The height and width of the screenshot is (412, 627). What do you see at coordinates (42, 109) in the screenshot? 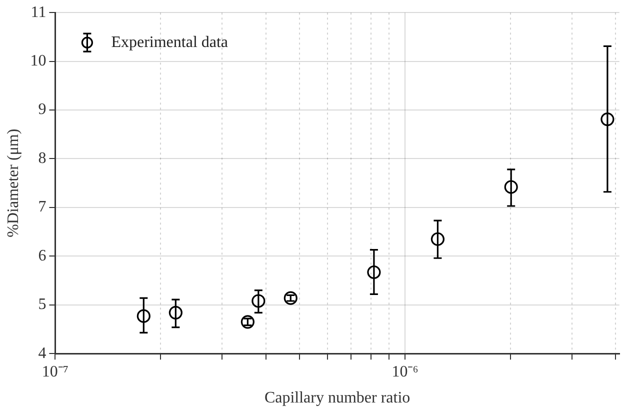
I see `y-tick-label: 9` at bounding box center [42, 109].